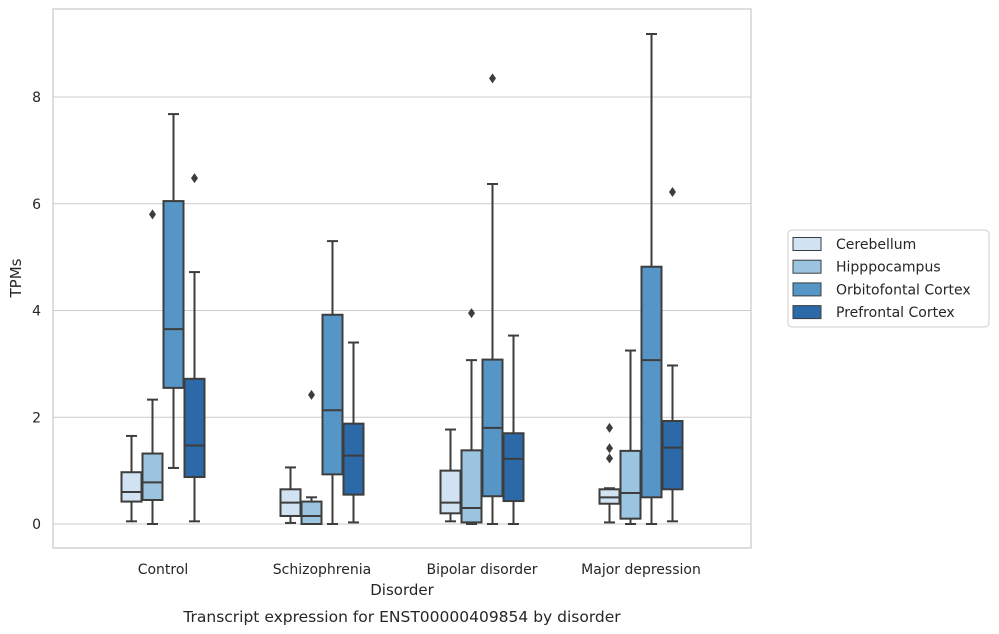 Image resolution: width=999 pixels, height=634 pixels. I want to click on legend-entry-label: Prefrontal Cortex, so click(895, 313).